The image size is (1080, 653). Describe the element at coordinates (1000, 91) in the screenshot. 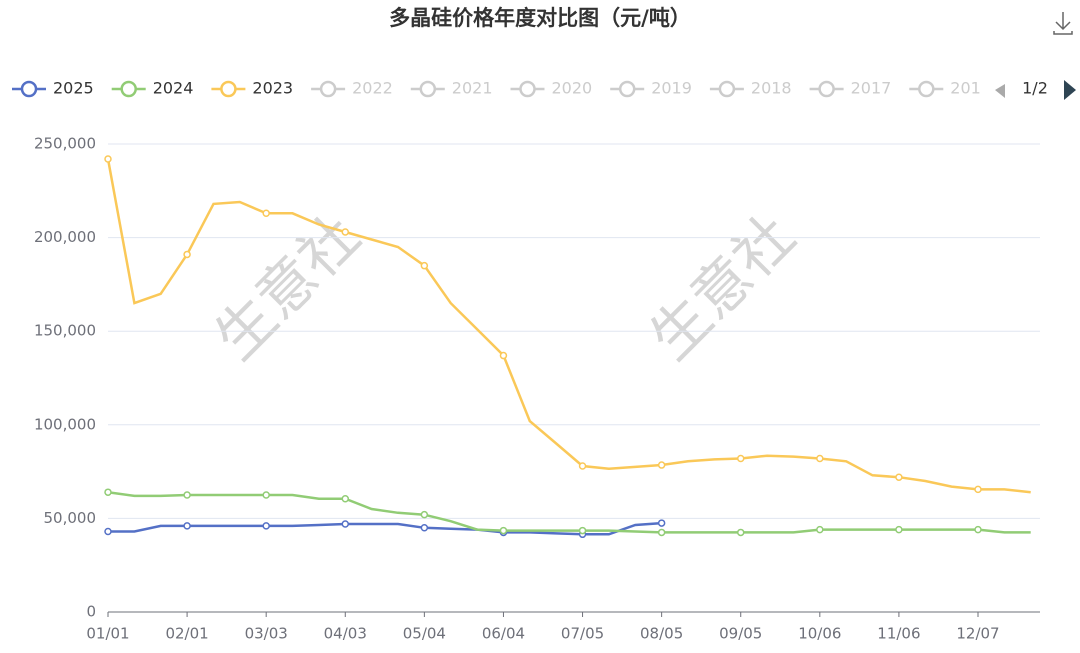

I see `legend-prev` at that location.